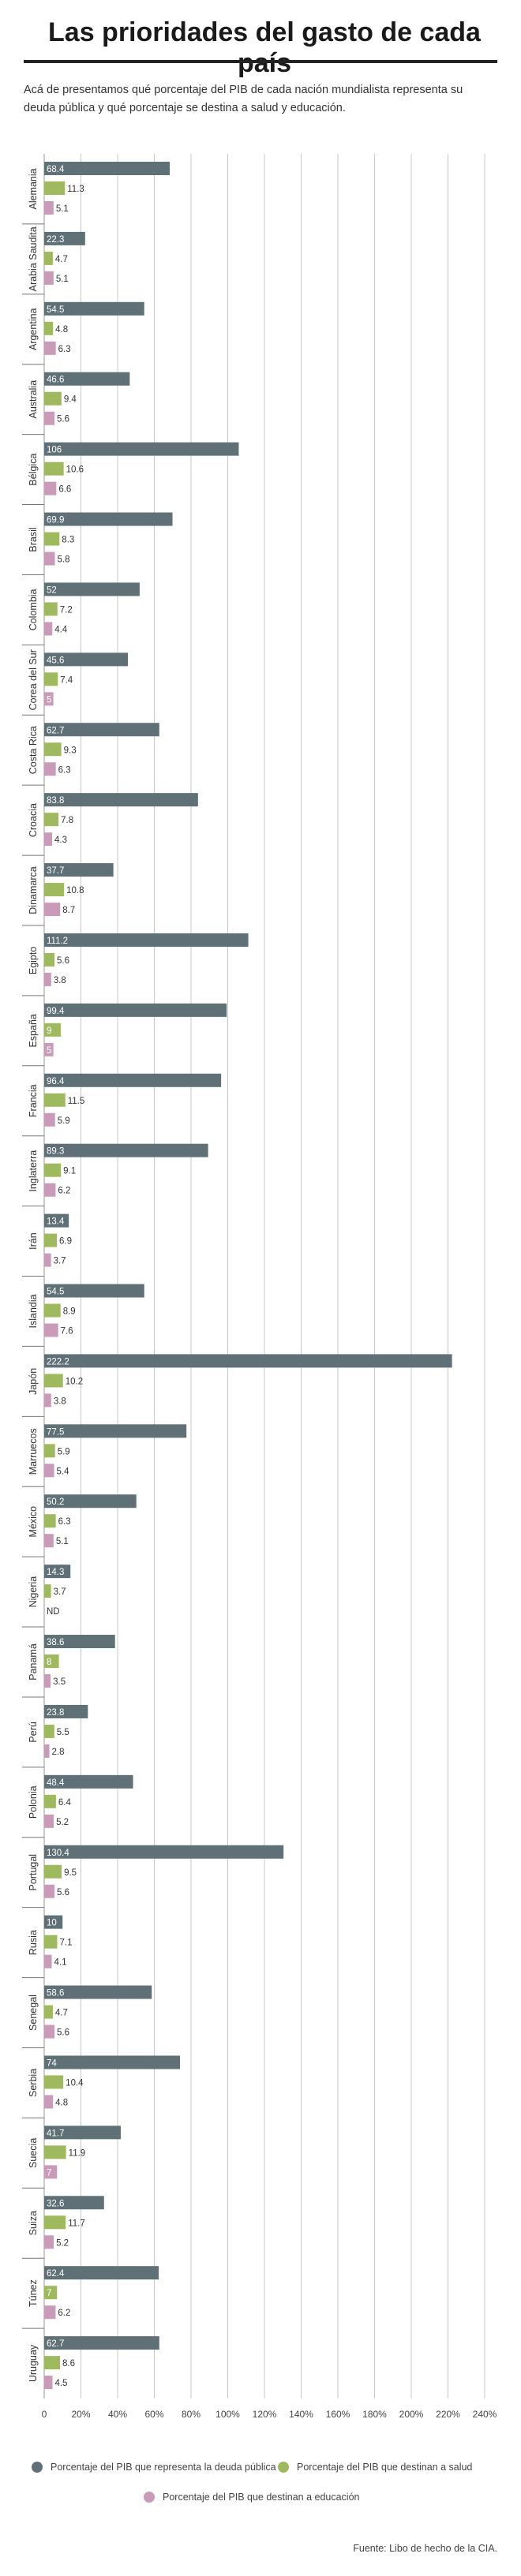  What do you see at coordinates (33, 890) in the screenshot?
I see `category-label: Dinamarca` at bounding box center [33, 890].